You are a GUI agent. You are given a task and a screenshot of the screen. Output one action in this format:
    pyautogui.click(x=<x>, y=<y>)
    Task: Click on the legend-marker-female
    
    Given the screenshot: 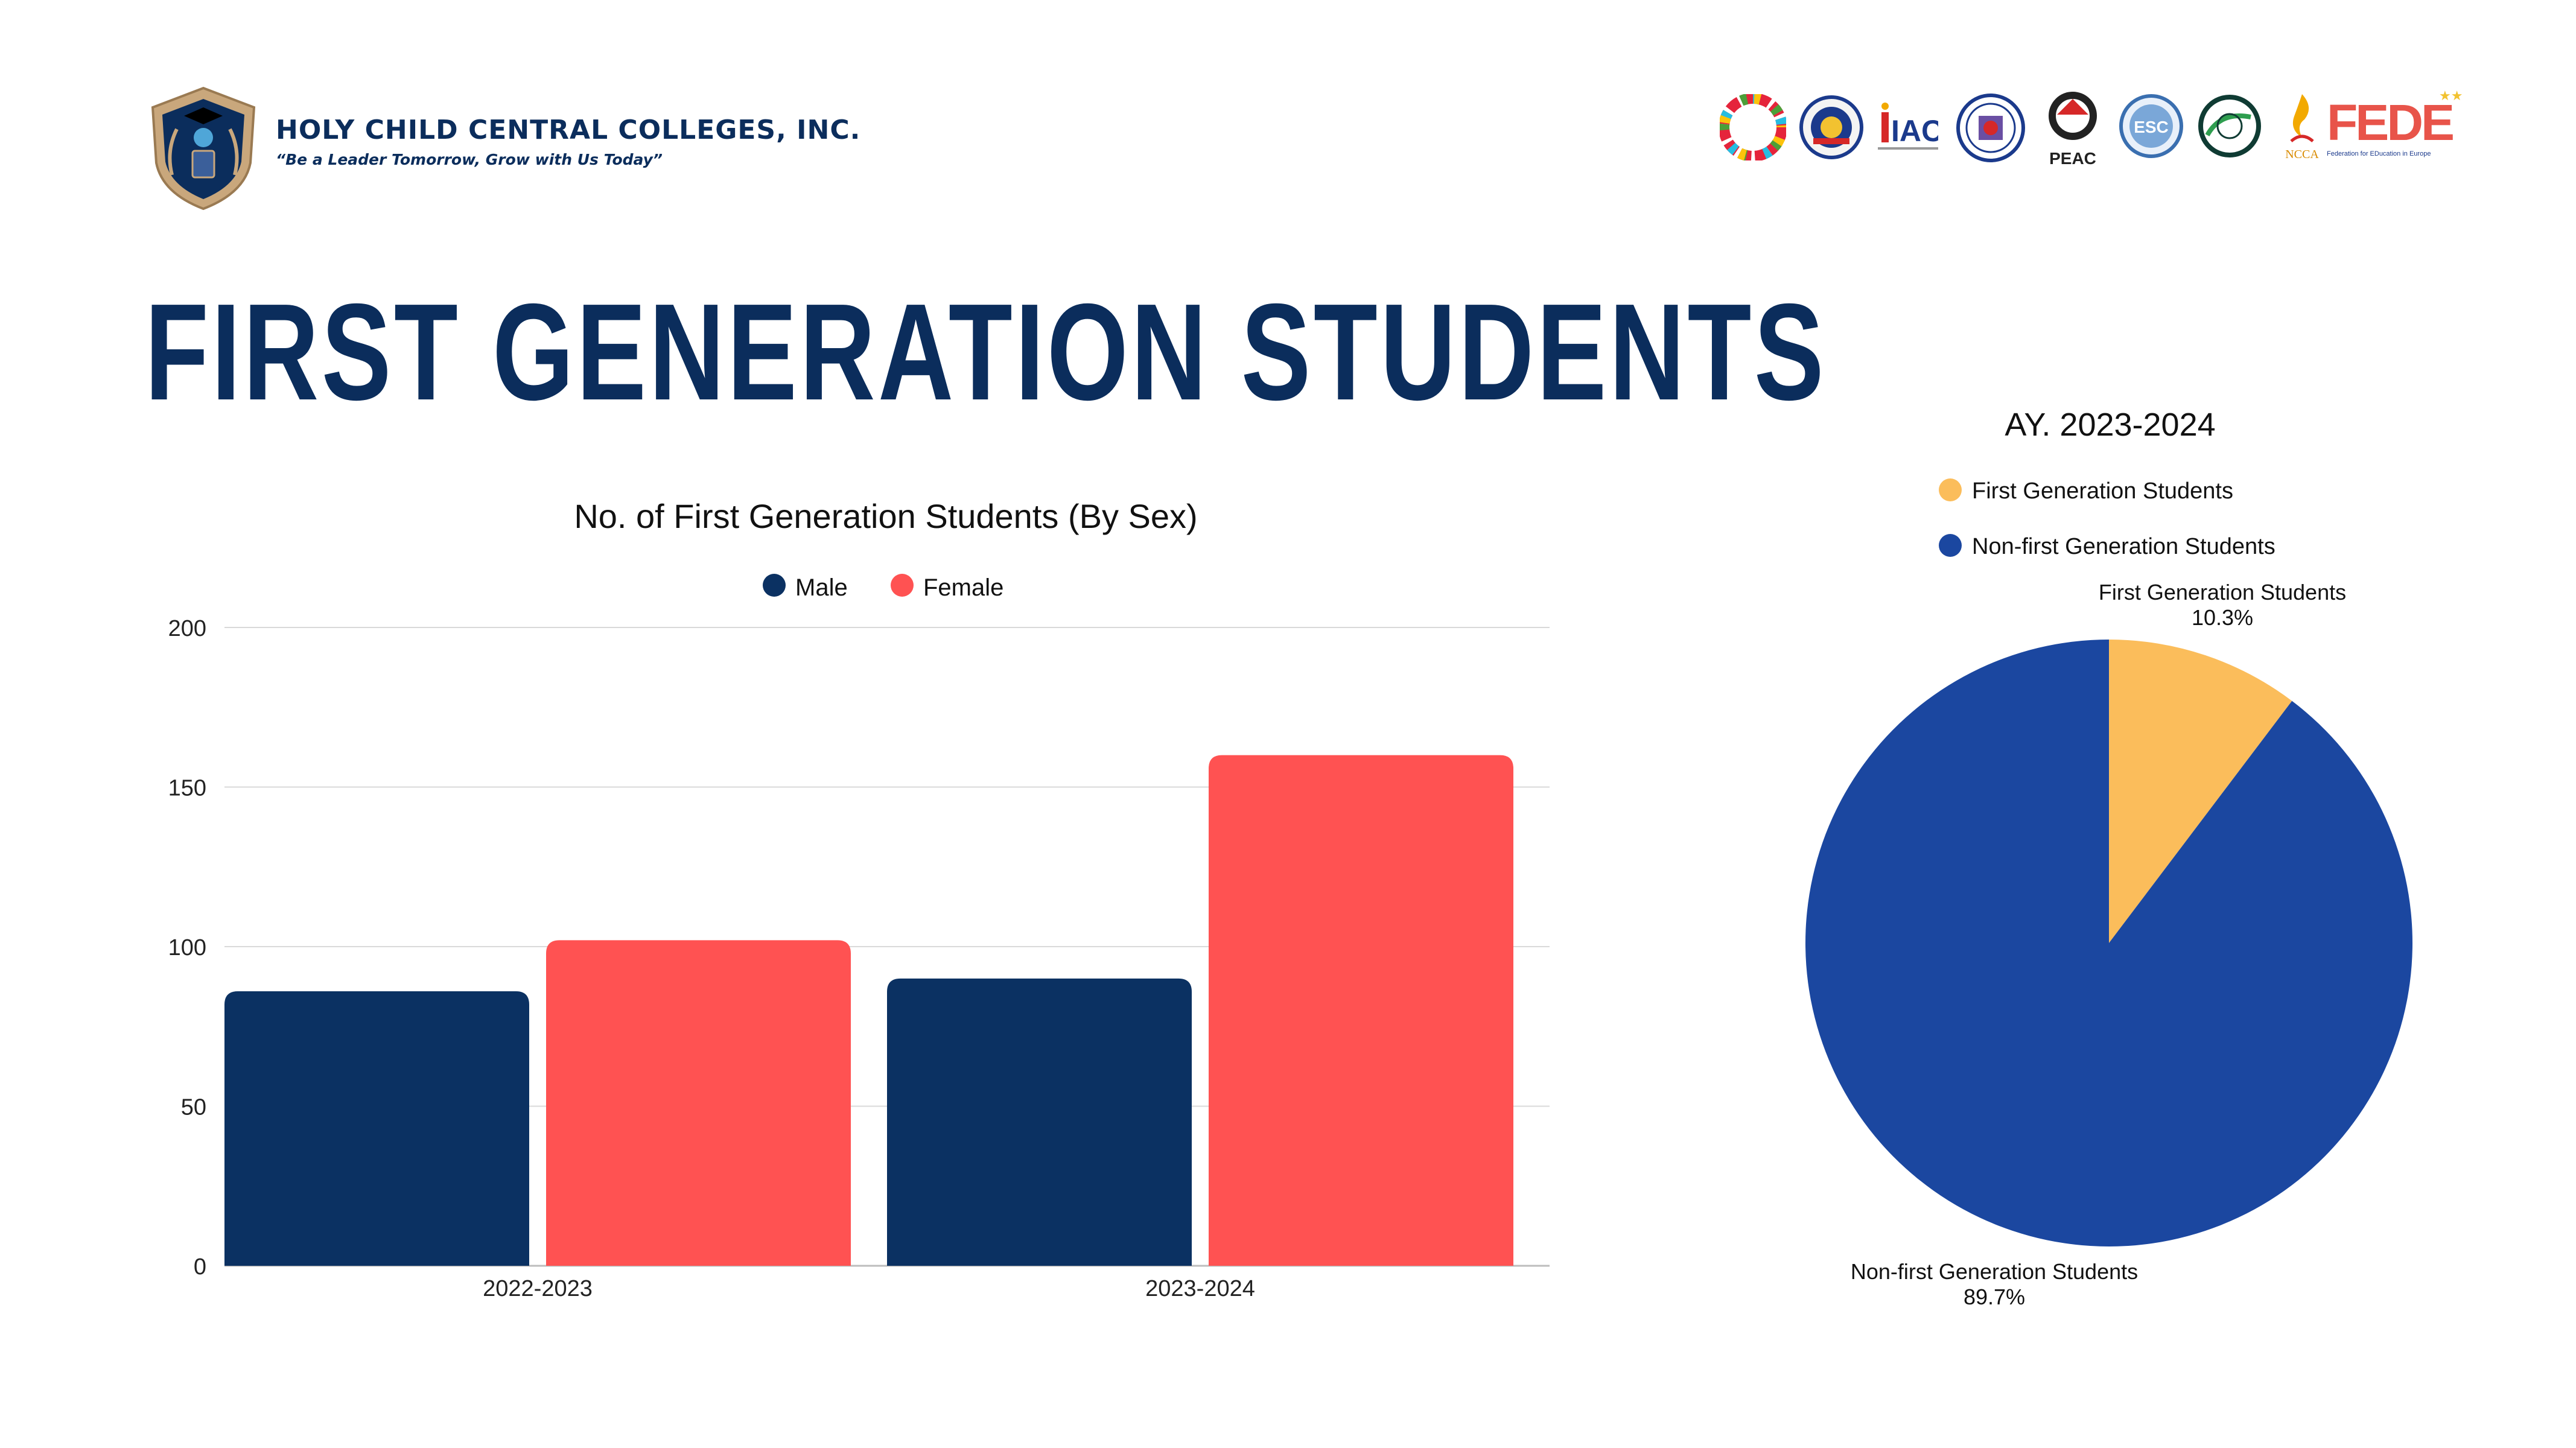 What is the action you would take?
    pyautogui.click(x=903, y=586)
    